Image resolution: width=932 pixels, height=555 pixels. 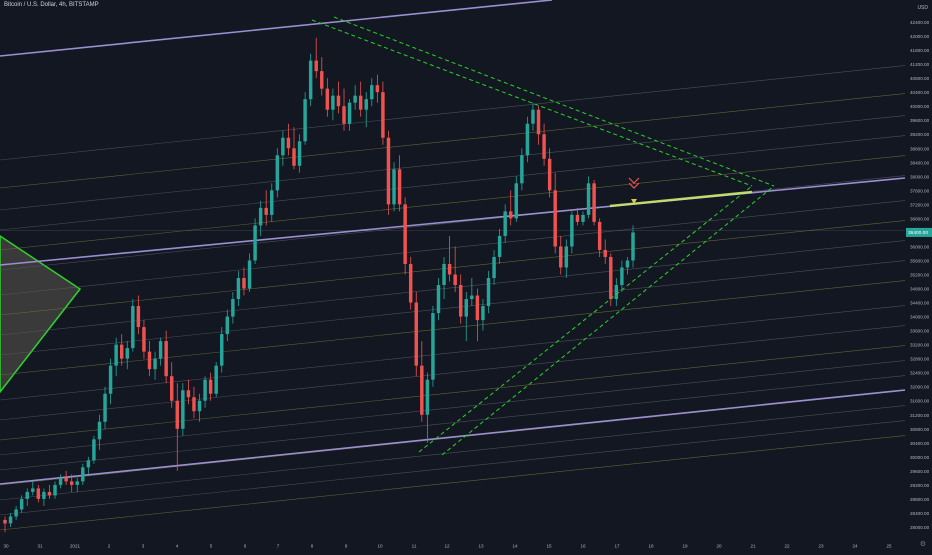 What do you see at coordinates (109, 546) in the screenshot?
I see `time-tick-label: 2` at bounding box center [109, 546].